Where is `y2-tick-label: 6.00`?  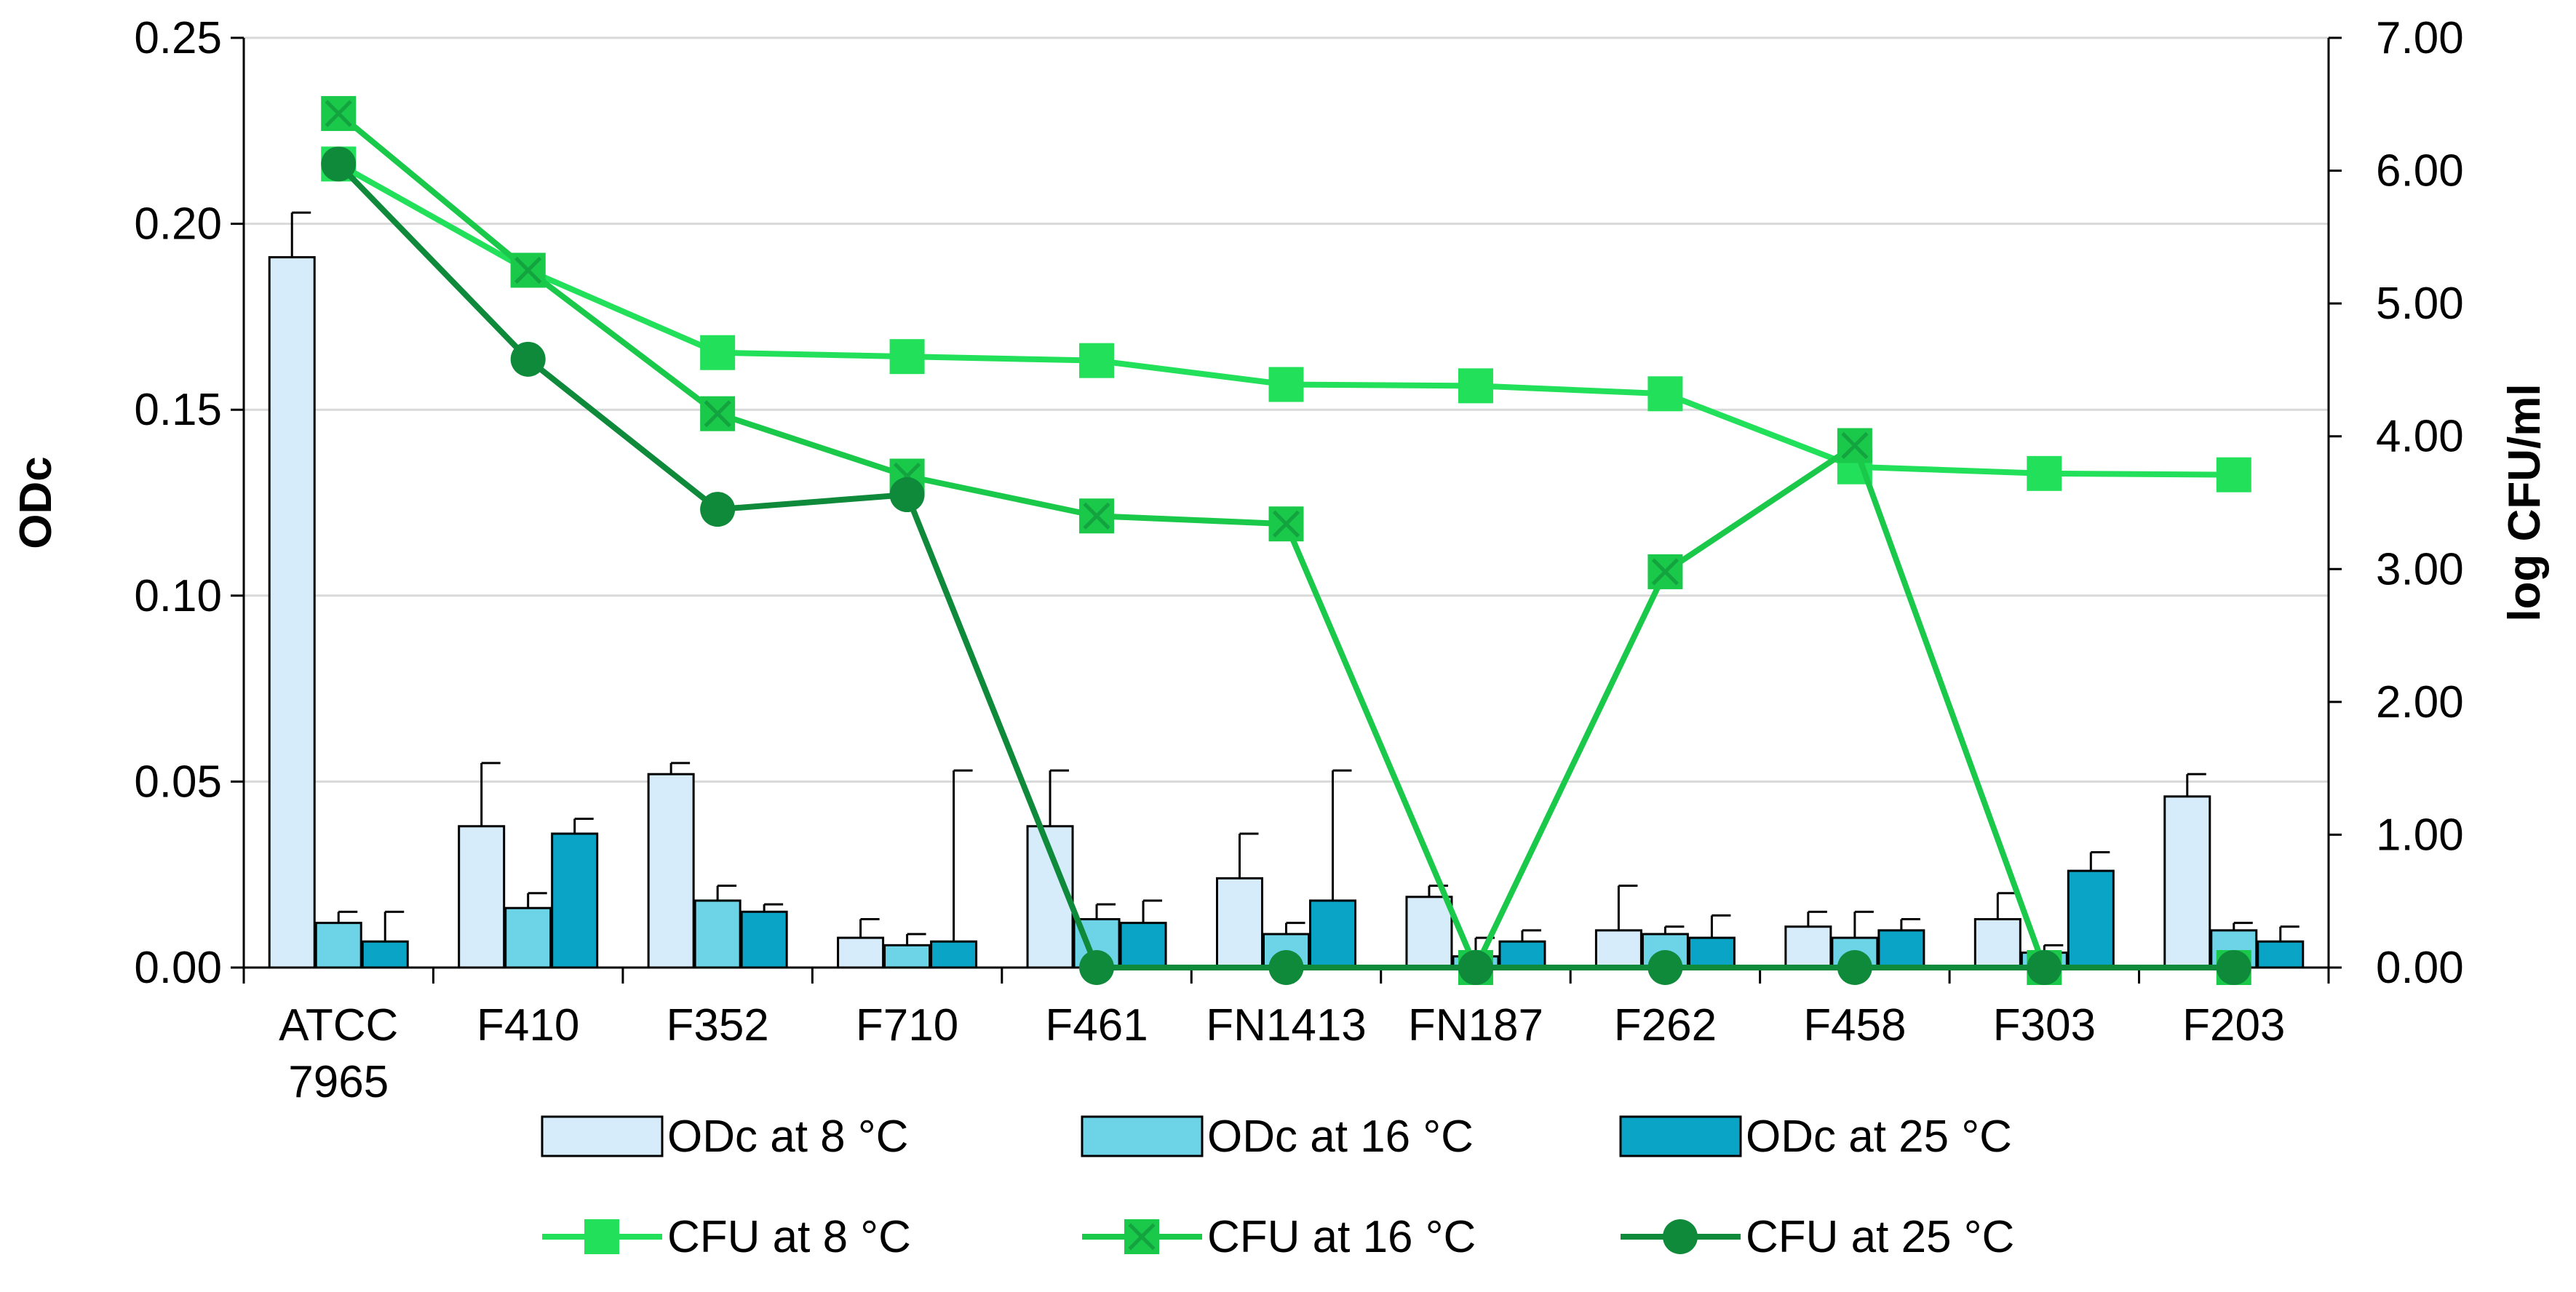
y2-tick-label: 6.00 is located at coordinates (2420, 171).